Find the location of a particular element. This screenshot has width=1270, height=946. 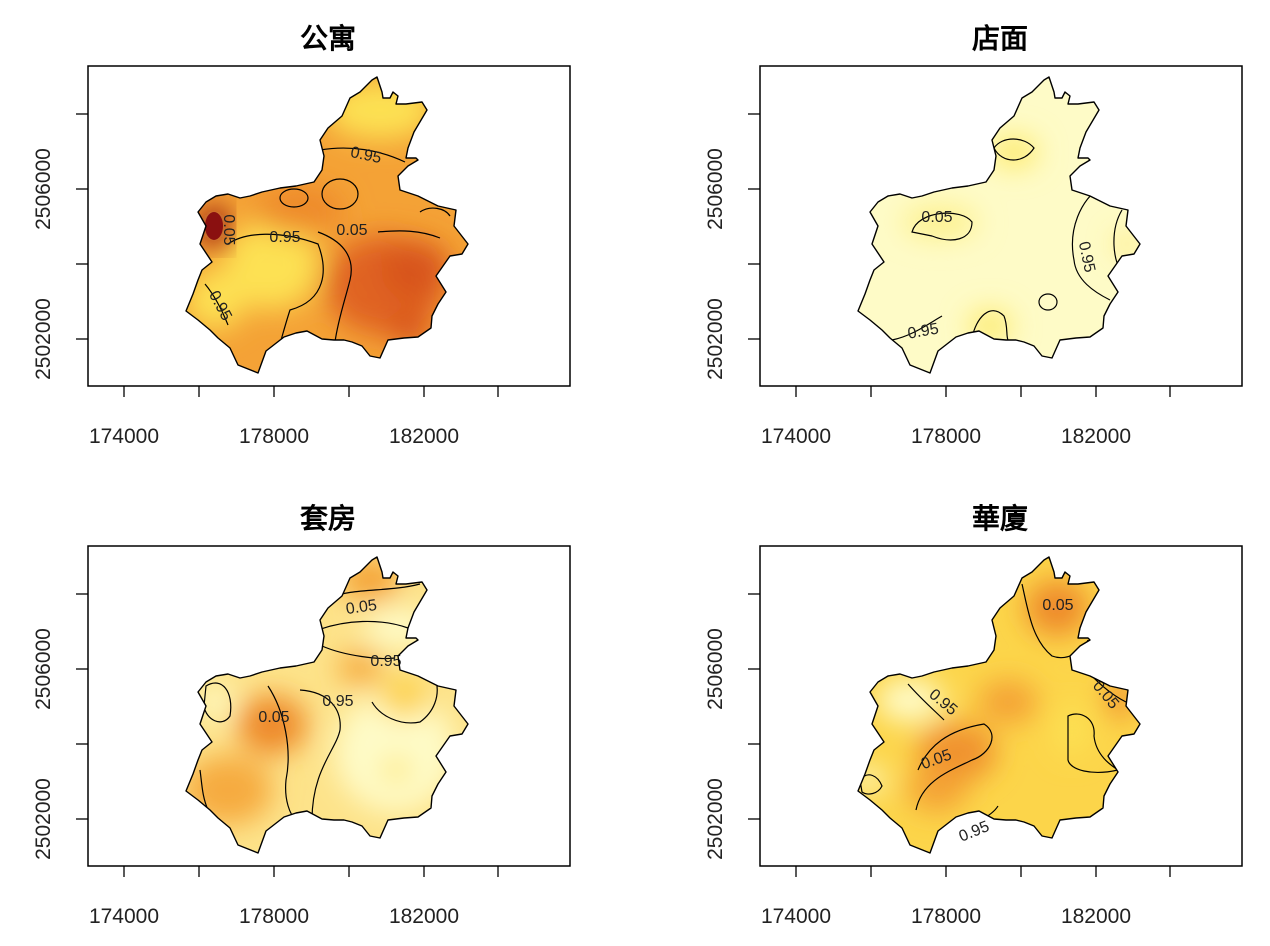

panel-title: 套房 is located at coordinates (328, 518).